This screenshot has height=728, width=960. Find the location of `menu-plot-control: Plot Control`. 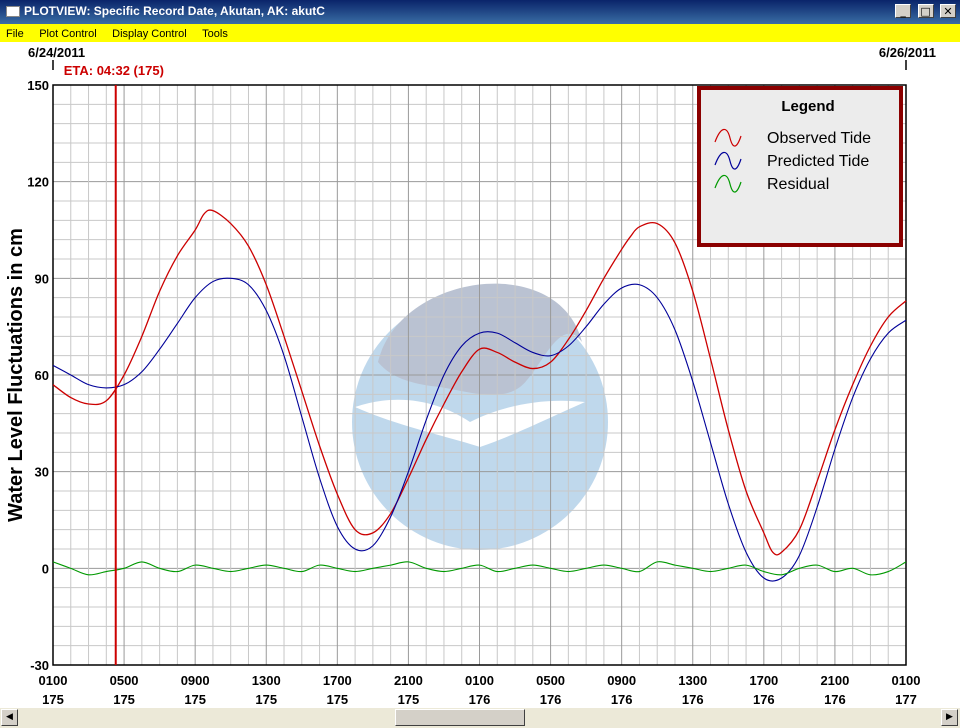

menu-plot-control: Plot Control is located at coordinates (68, 34).